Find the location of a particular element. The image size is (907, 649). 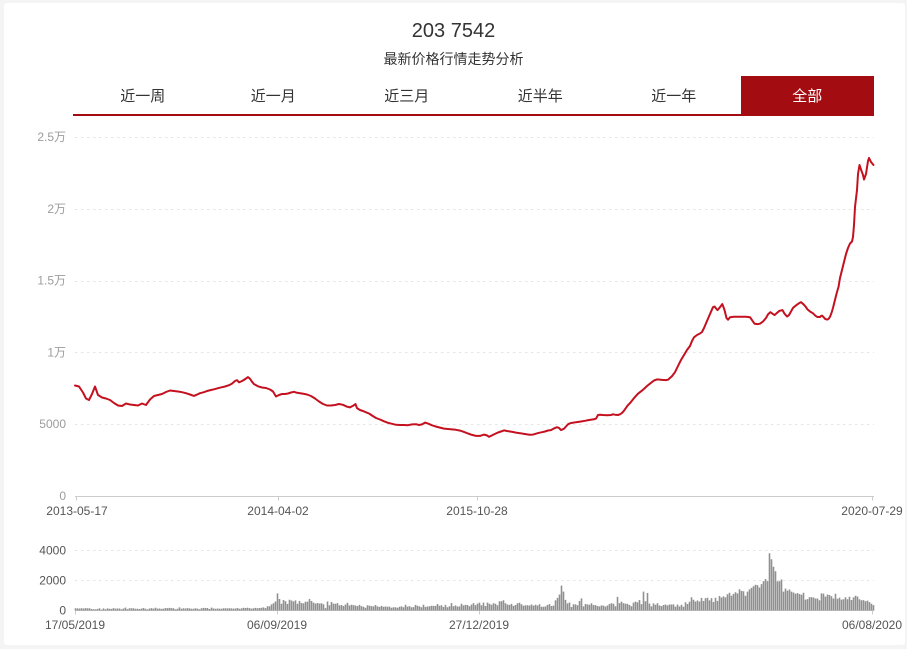

svg-text: 2000 is located at coordinates (52, 580).